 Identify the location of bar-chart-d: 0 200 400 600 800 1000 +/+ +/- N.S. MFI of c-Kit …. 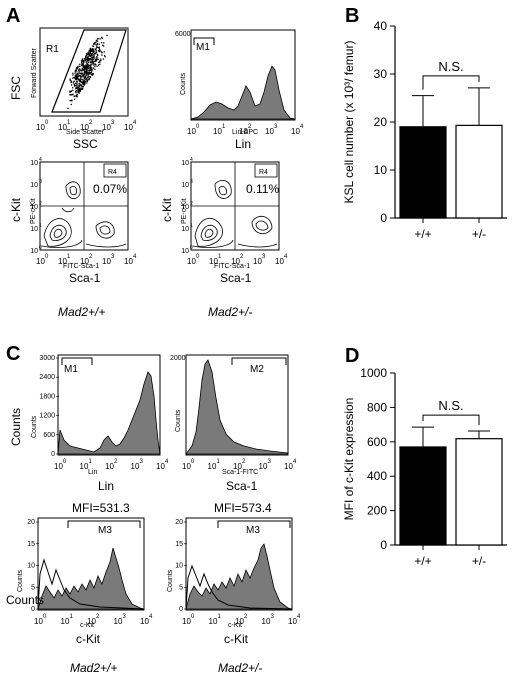
(424, 467).